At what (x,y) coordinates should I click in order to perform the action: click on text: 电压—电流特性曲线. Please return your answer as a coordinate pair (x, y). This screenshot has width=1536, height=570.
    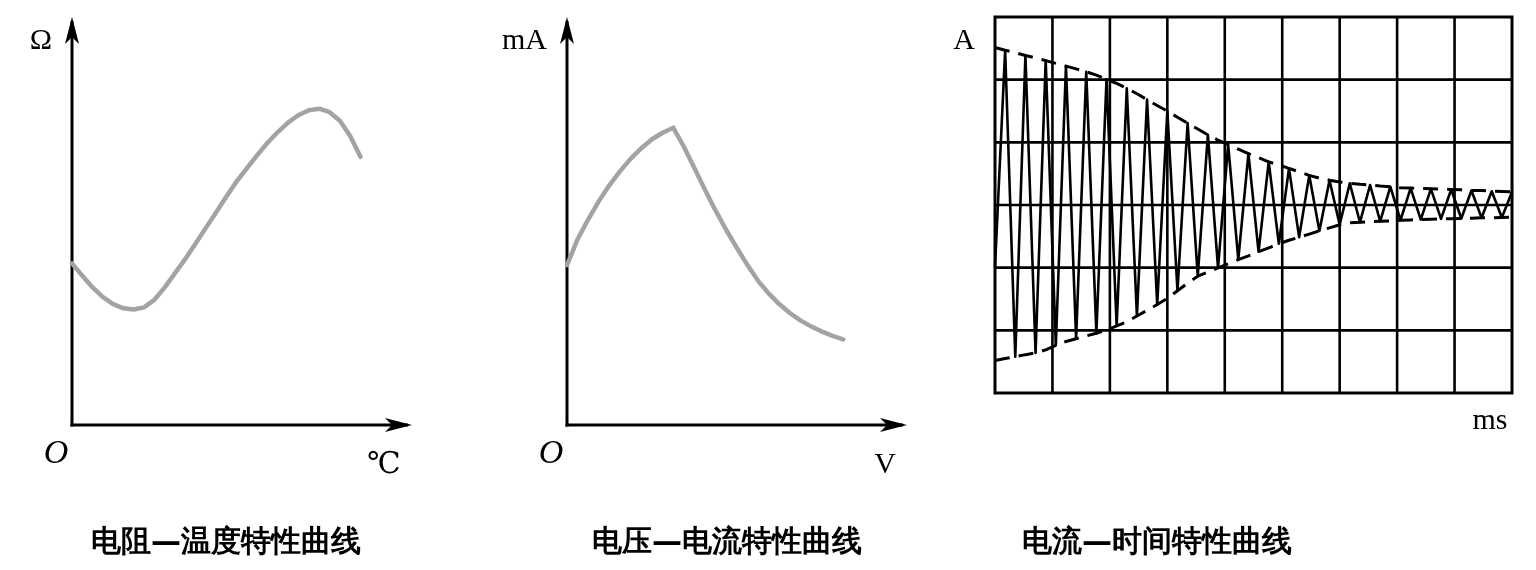
    Looking at the image, I should click on (727, 540).